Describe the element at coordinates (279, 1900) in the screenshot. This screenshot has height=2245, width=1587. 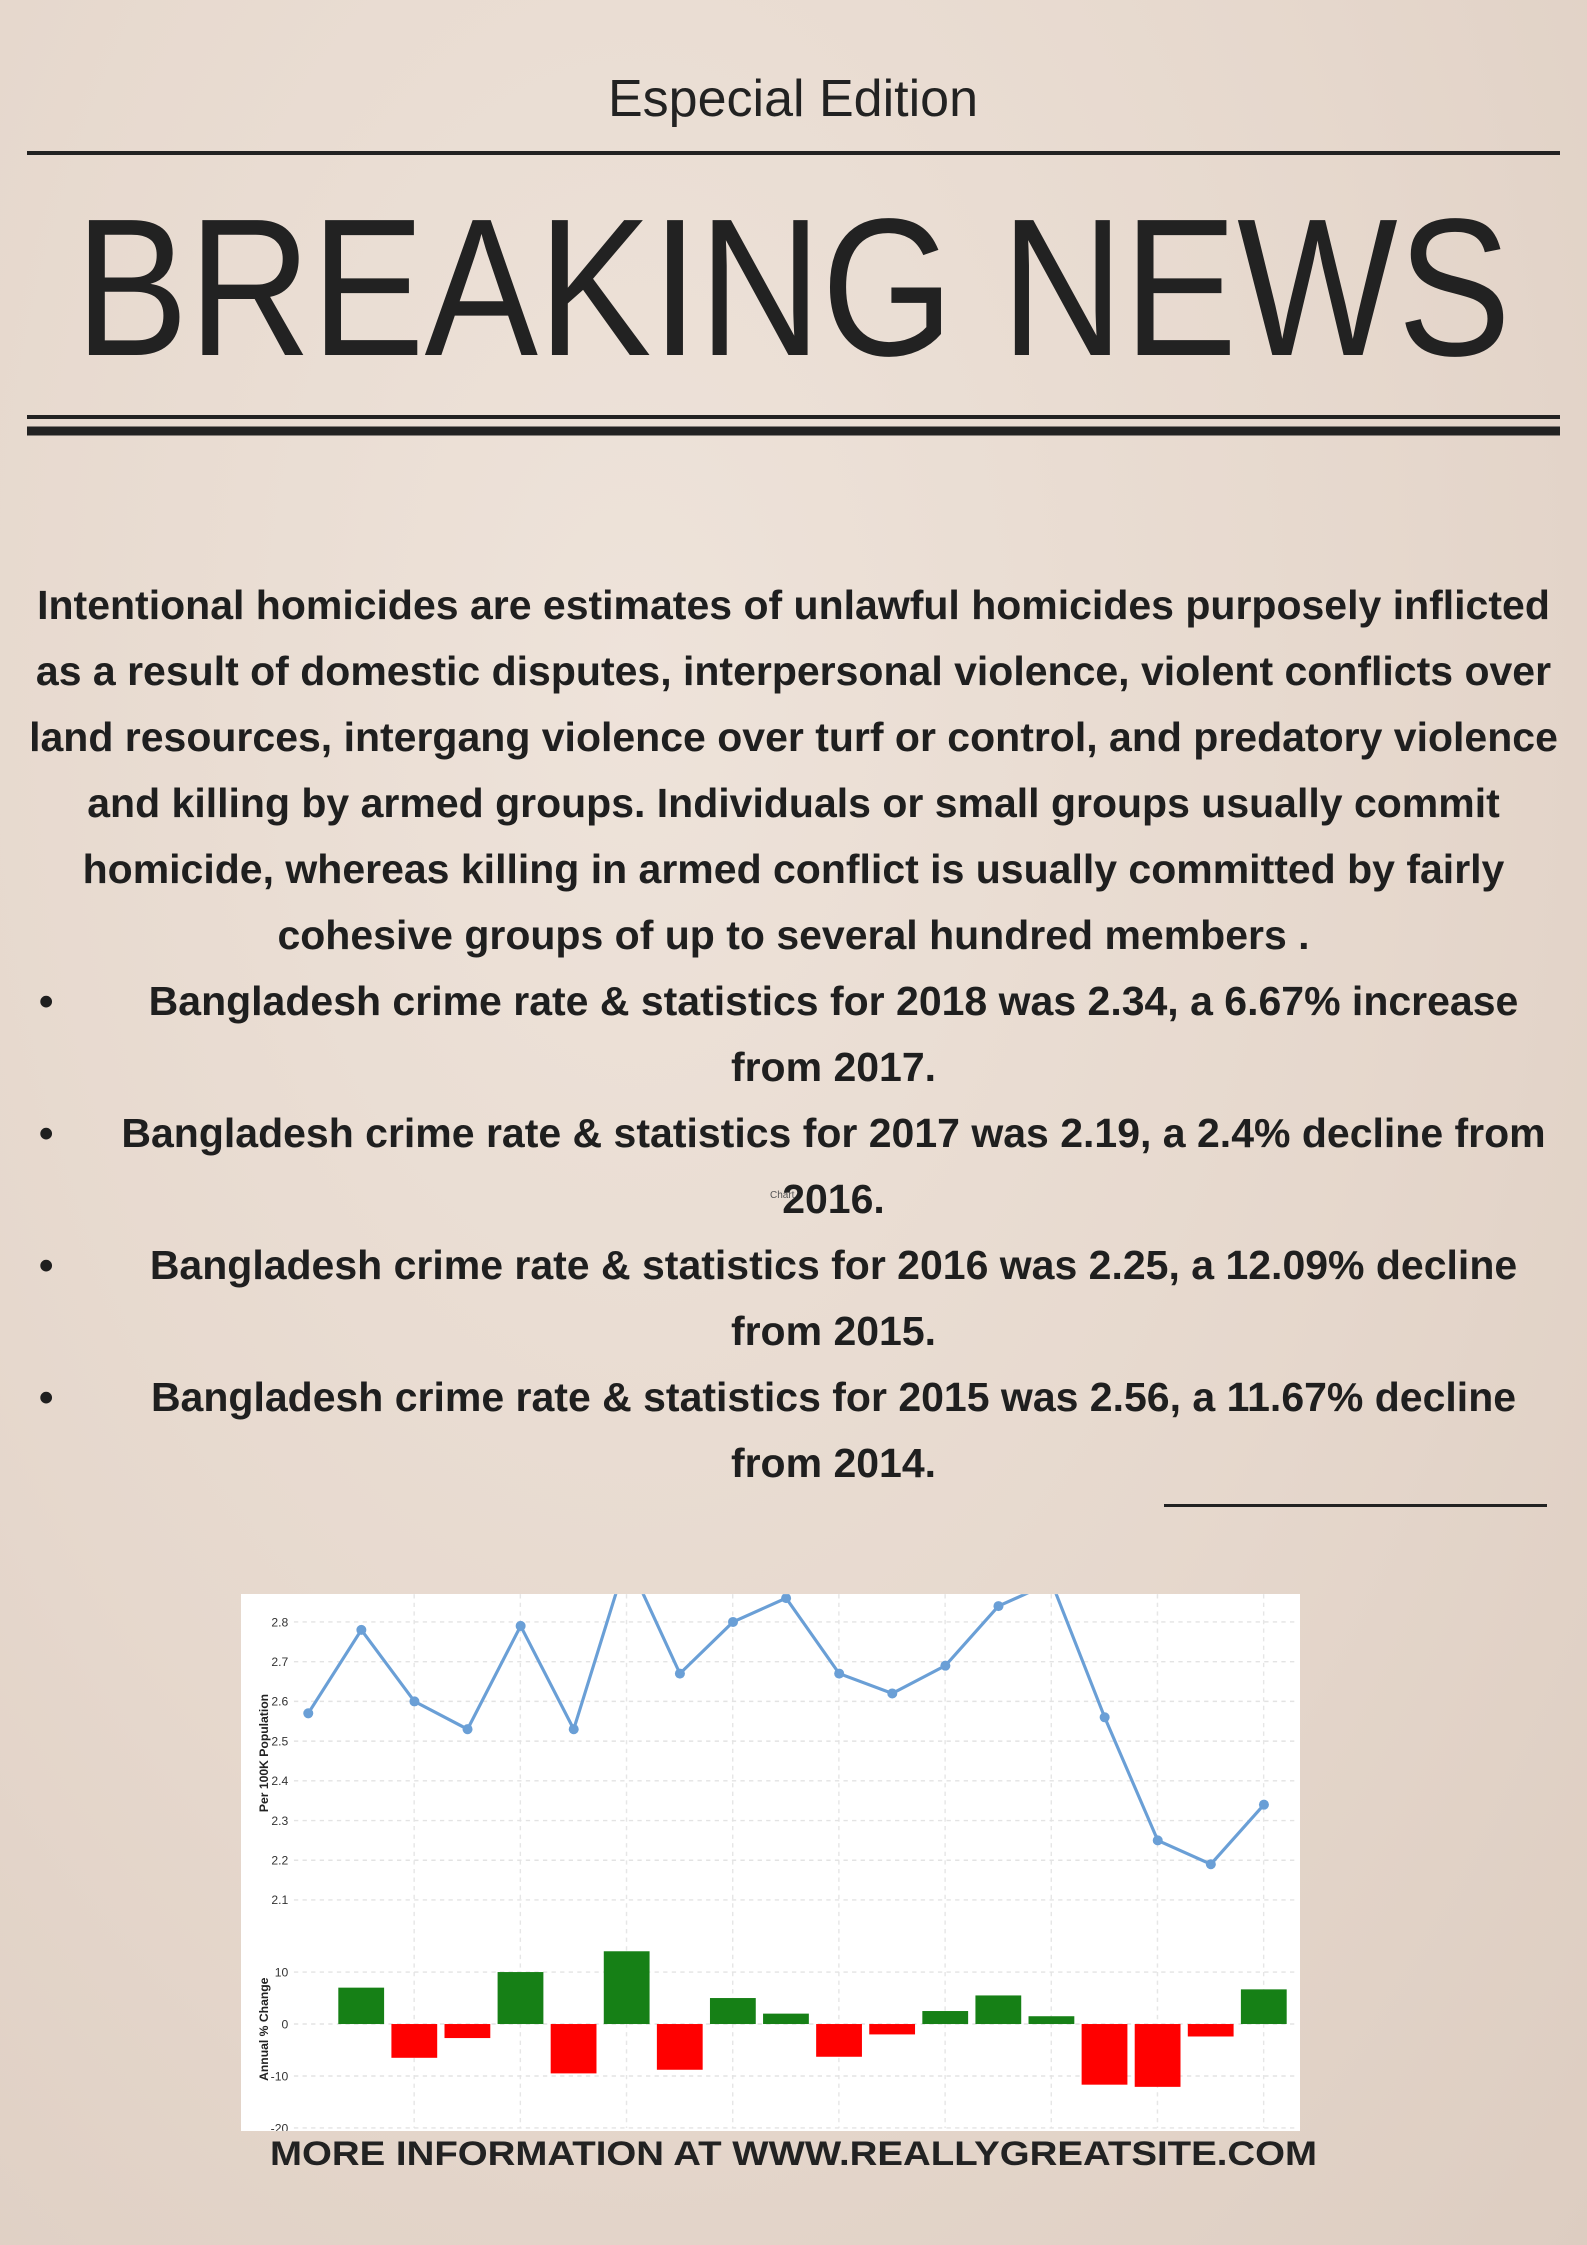
I see `y-tick-label: 2.1` at that location.